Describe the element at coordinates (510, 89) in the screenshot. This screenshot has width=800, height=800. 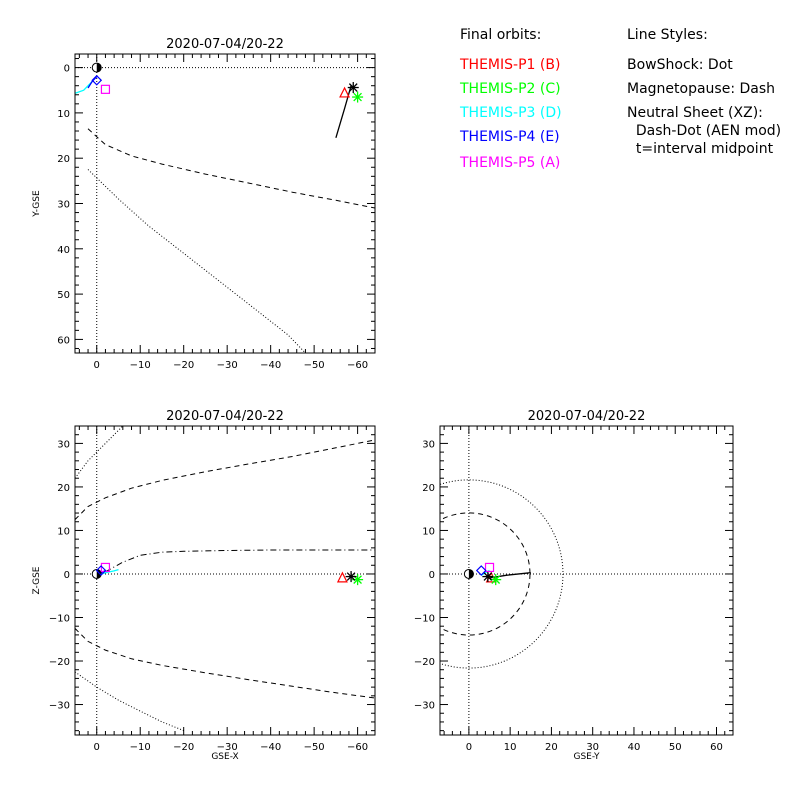
I see `legend-probe-p2: THEMIS-P2 (C)` at that location.